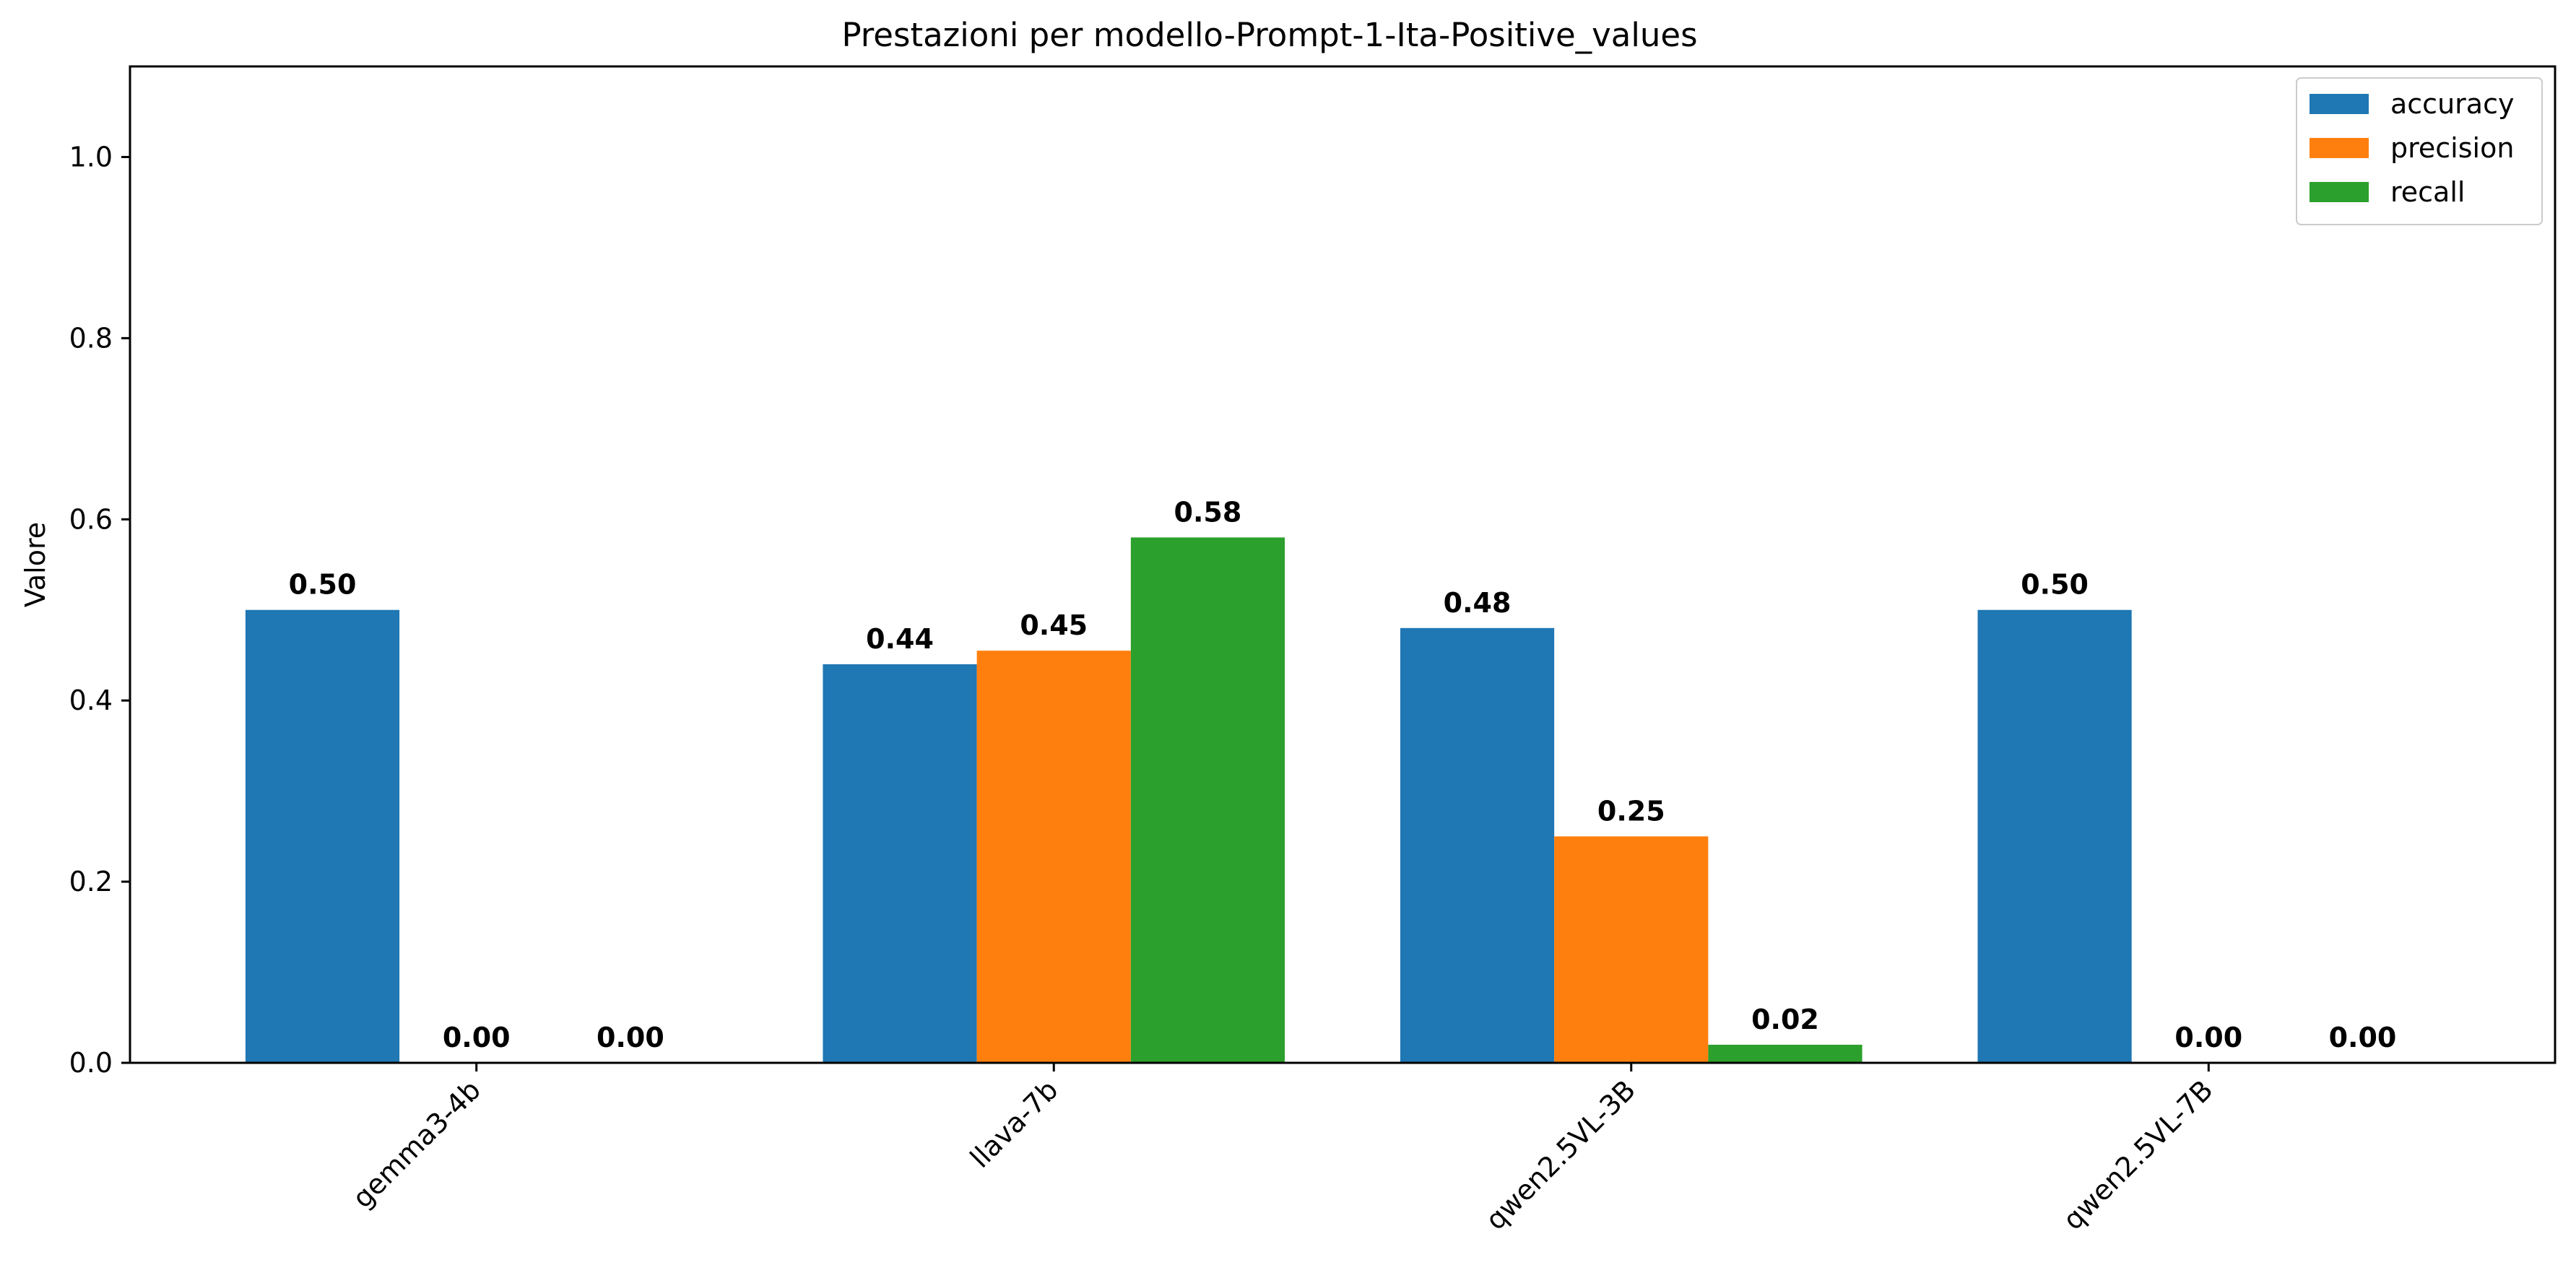 The image size is (2576, 1278). What do you see at coordinates (2427, 192) in the screenshot?
I see `legend-label-recall: recall` at bounding box center [2427, 192].